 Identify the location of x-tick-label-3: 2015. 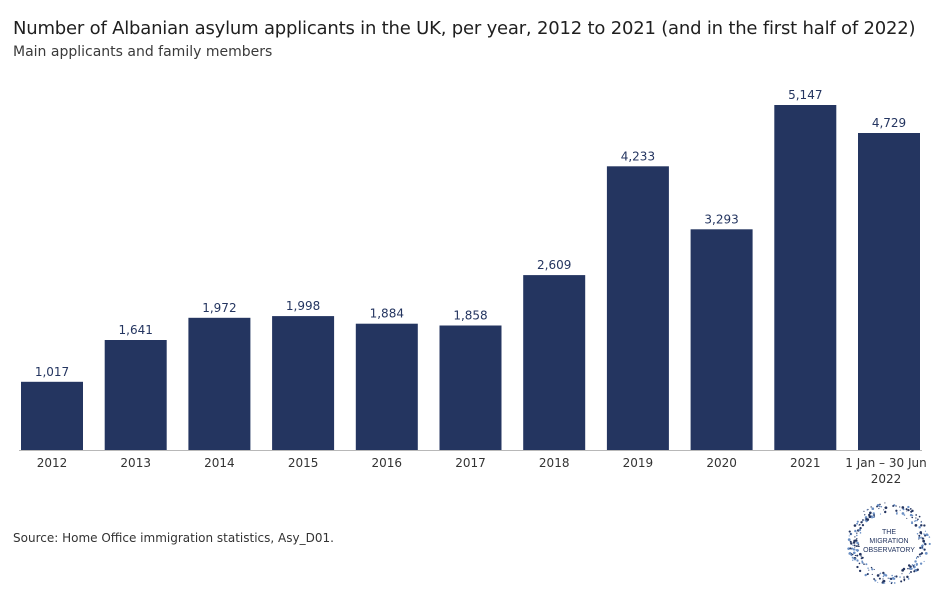
(303, 463).